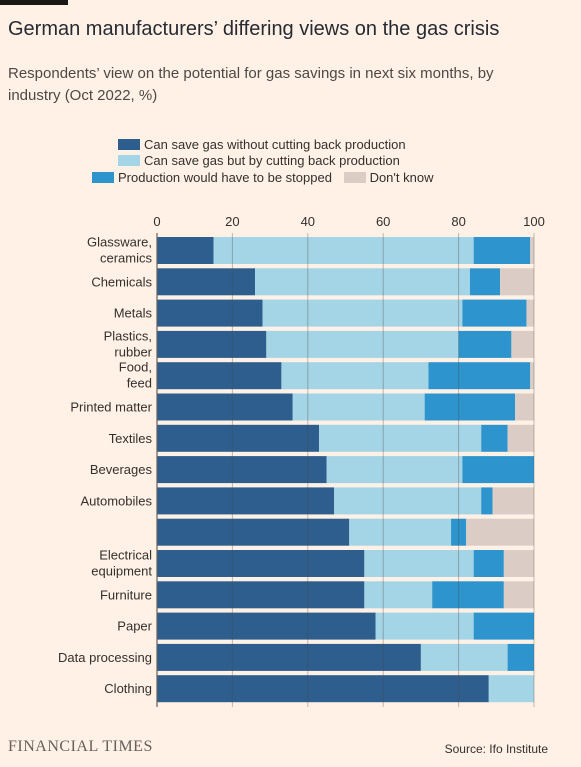 The image size is (581, 767). What do you see at coordinates (111, 407) in the screenshot?
I see `category-label: Printed matter` at bounding box center [111, 407].